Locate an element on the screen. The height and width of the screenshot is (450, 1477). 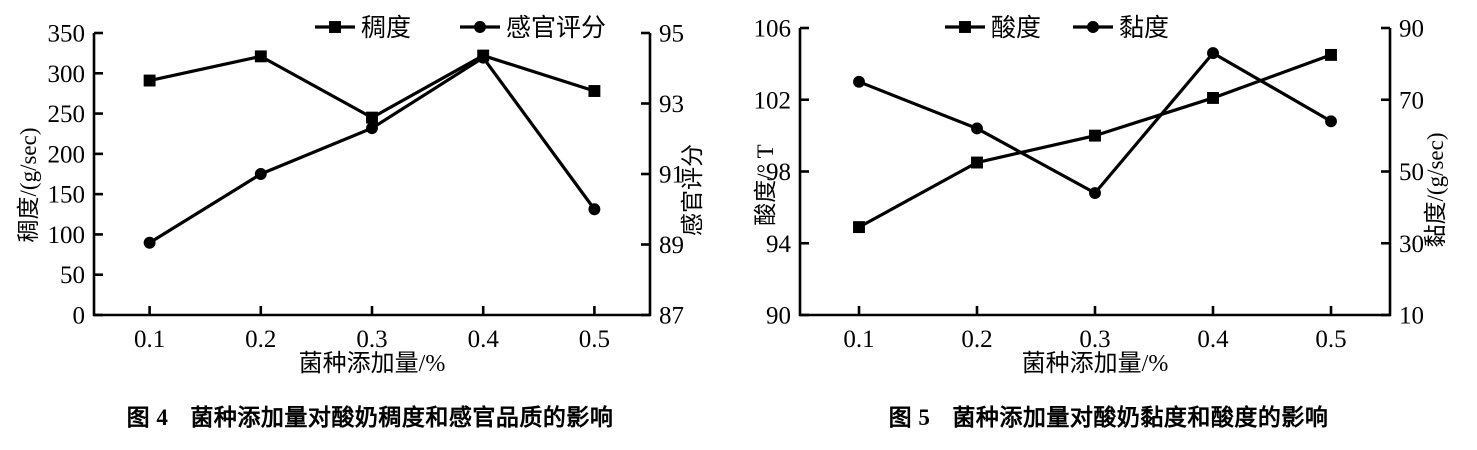
y2-axis-tick-label: 50 is located at coordinates (1411, 172).